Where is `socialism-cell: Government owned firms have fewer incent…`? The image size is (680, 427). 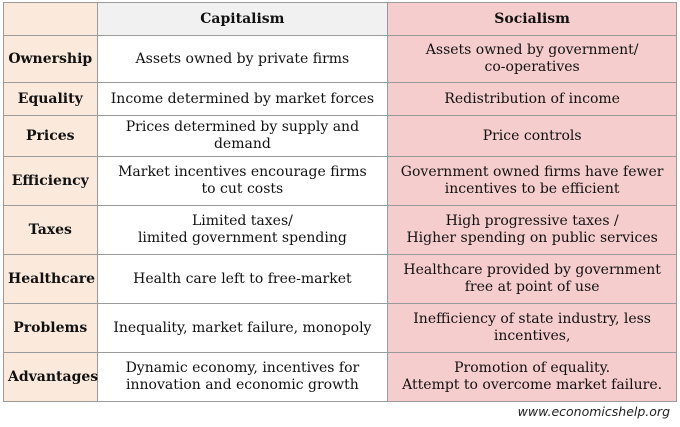
socialism-cell: Government owned firms have fewer incent… is located at coordinates (532, 181).